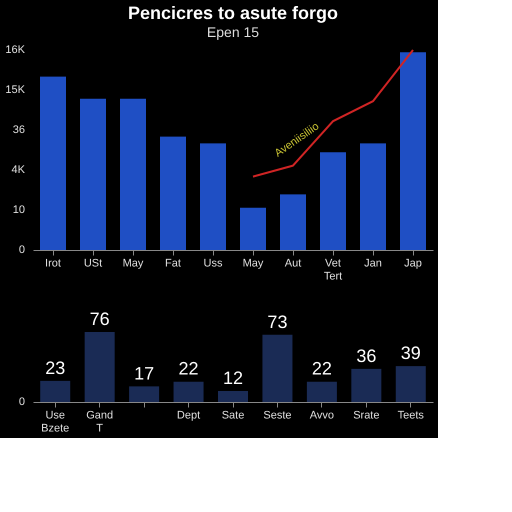  I want to click on chart-subtitle: Epen 15, so click(233, 32).